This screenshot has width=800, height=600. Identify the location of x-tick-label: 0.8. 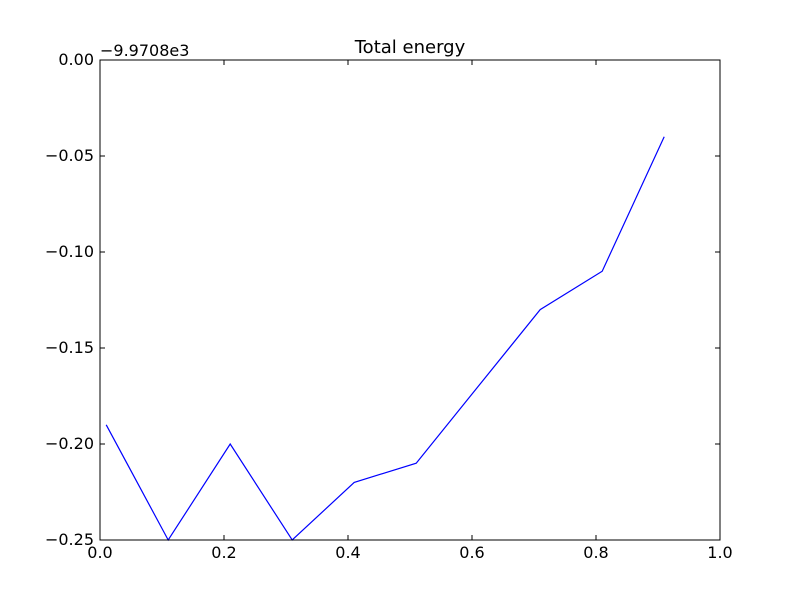
(595, 552).